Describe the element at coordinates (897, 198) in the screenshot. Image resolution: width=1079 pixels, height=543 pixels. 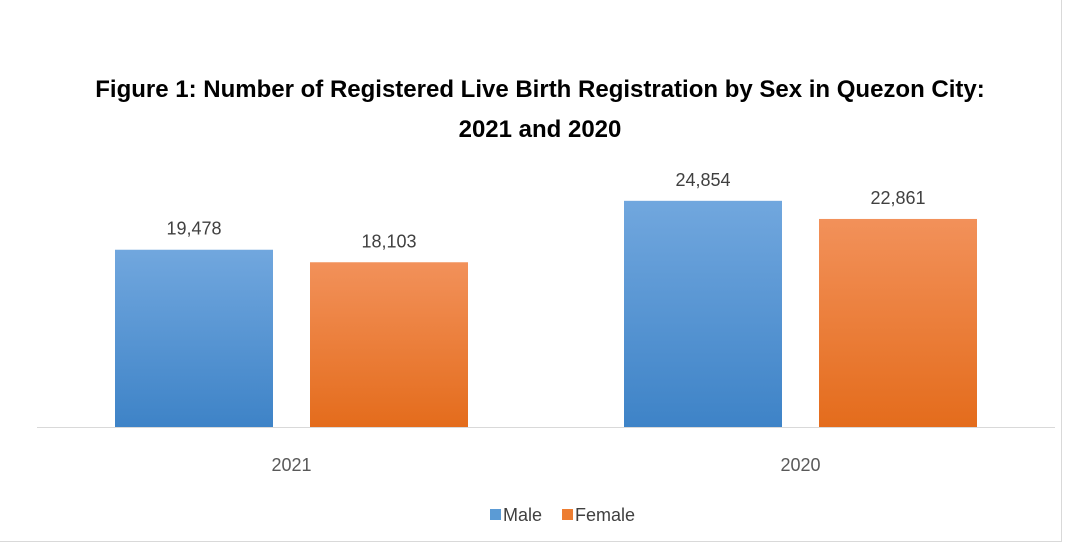
I see `data-label: 22,861` at that location.